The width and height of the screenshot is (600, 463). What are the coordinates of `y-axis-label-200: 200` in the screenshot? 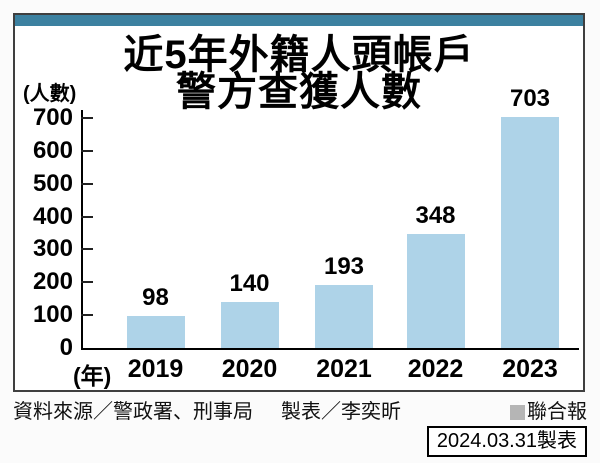 It's located at (52, 282).